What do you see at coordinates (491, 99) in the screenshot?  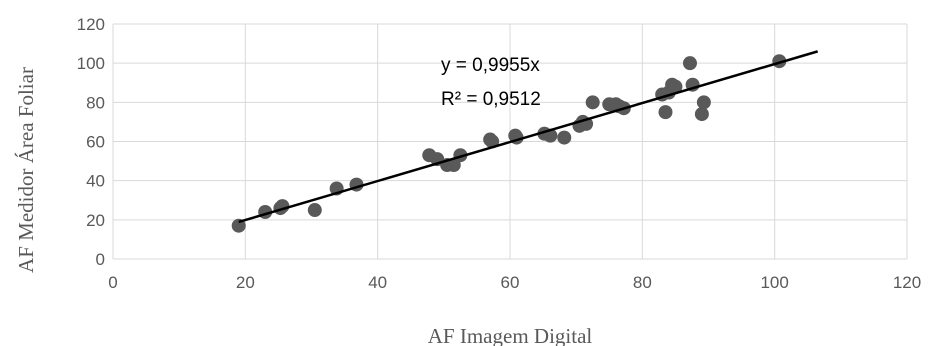 I see `trendline-r-squared: R² = 0,9512` at bounding box center [491, 99].